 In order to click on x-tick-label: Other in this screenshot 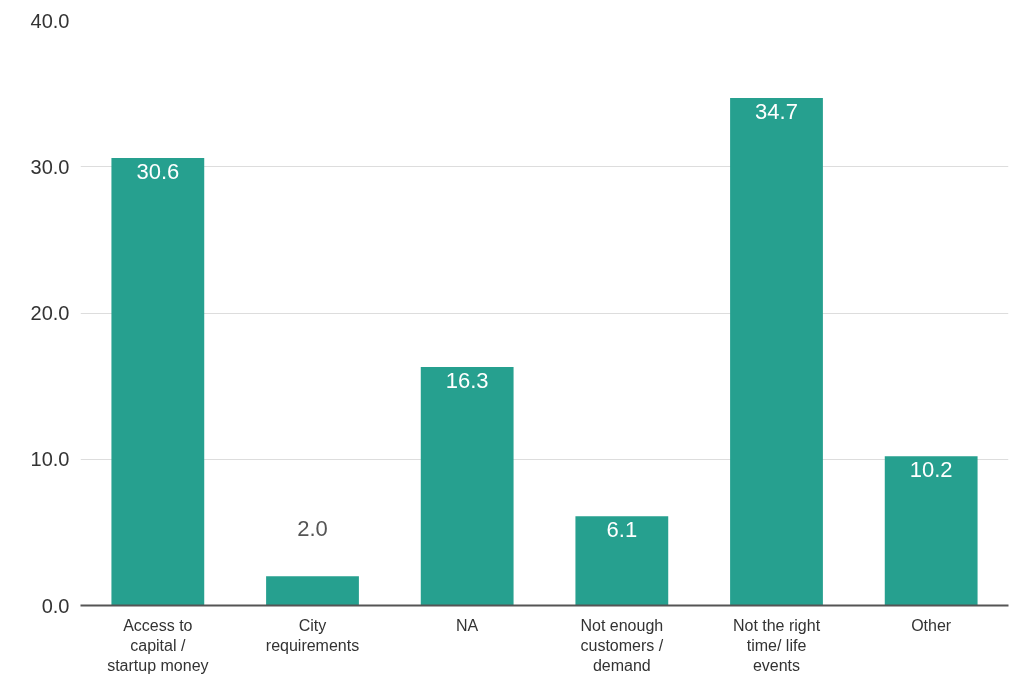, I will do `click(931, 625)`.